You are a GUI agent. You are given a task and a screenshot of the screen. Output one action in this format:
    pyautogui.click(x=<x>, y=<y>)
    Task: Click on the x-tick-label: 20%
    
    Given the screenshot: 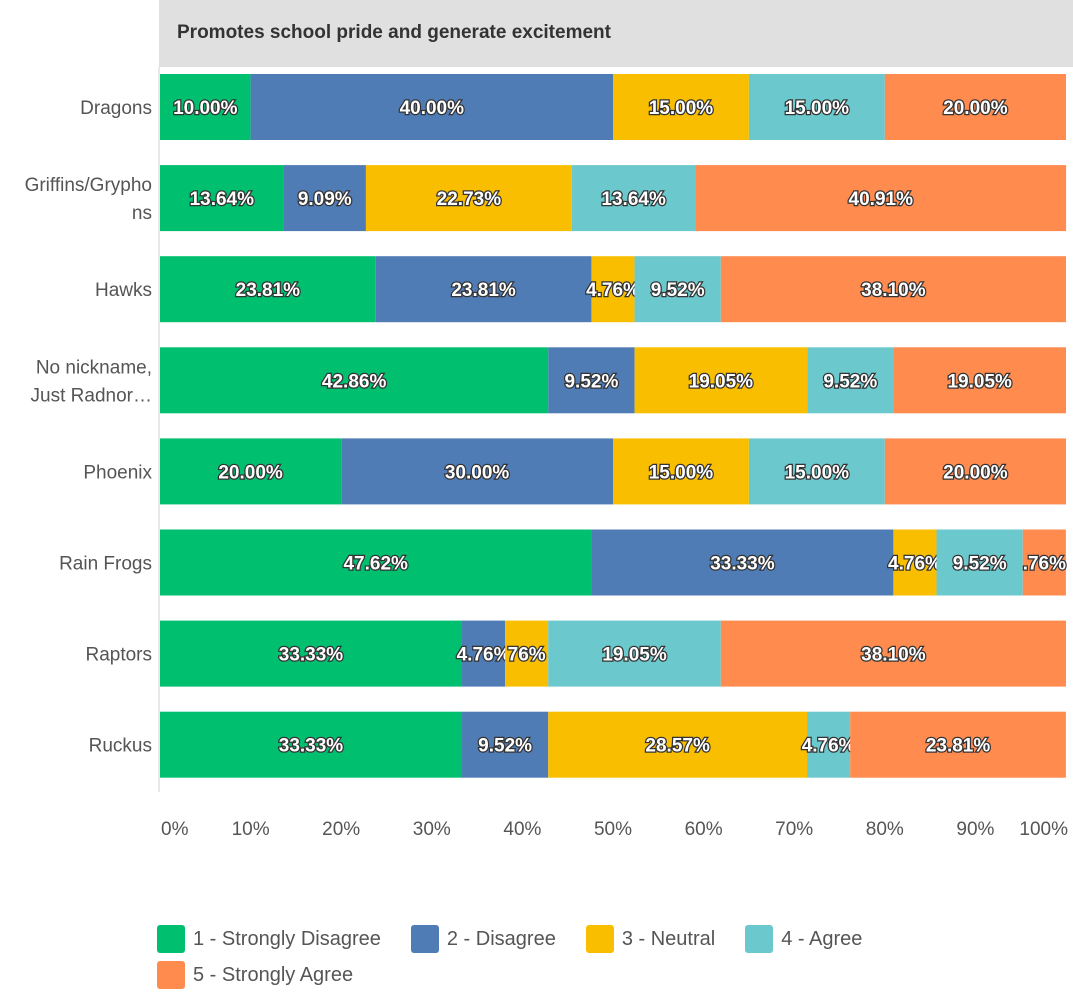 What is the action you would take?
    pyautogui.click(x=341, y=829)
    